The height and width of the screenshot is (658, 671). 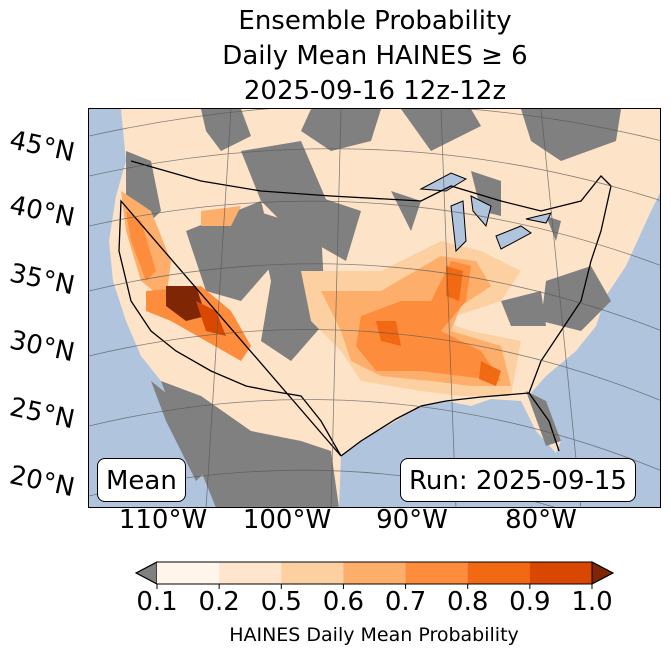 What do you see at coordinates (42, 147) in the screenshot?
I see `lat-label-45: 45°N` at bounding box center [42, 147].